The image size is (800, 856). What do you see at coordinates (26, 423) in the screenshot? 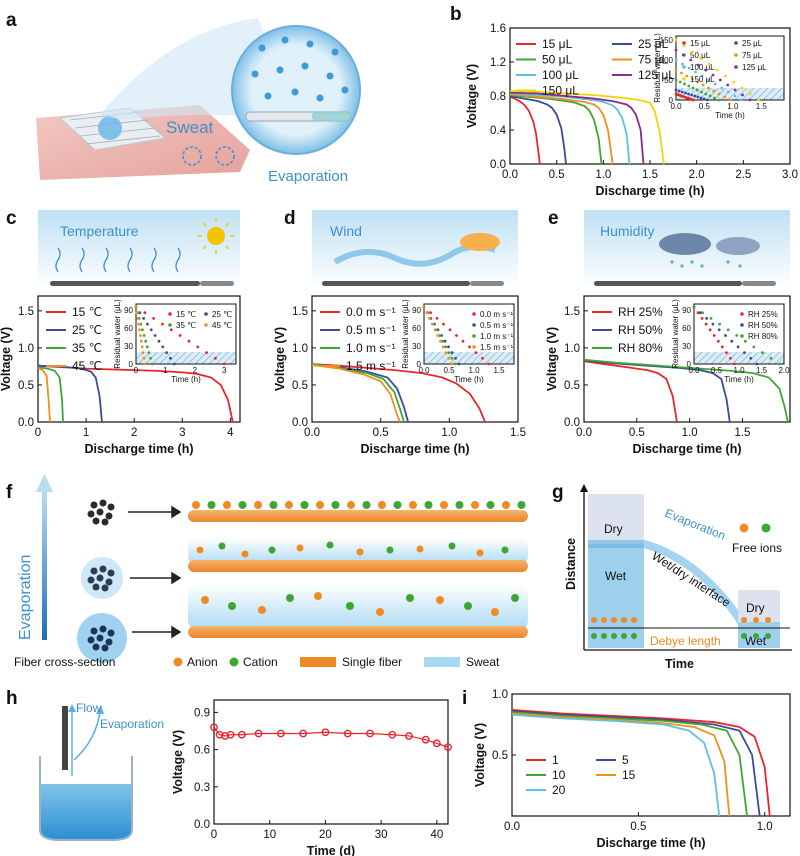
I see `y-tick-label: 0.0` at bounding box center [26, 423].